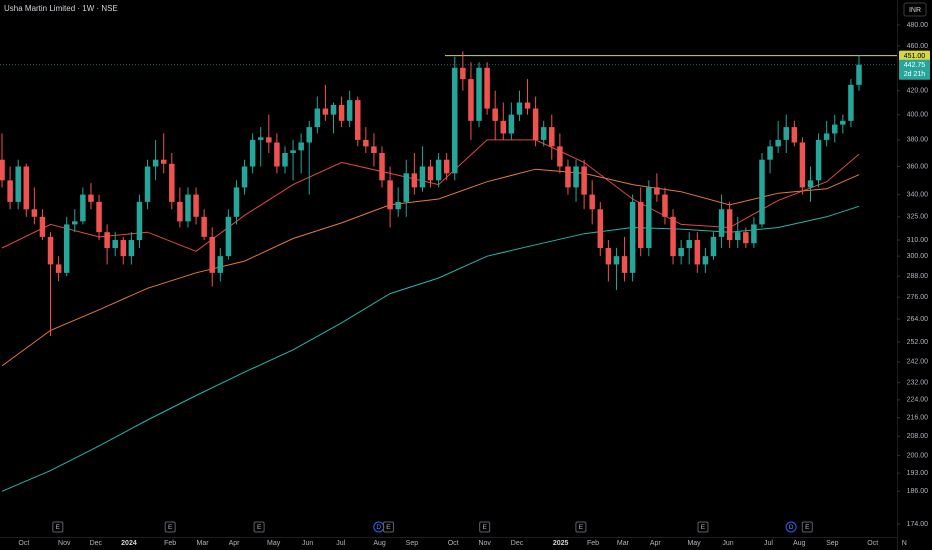  What do you see at coordinates (791, 527) in the screenshot?
I see `event-label: D` at bounding box center [791, 527].